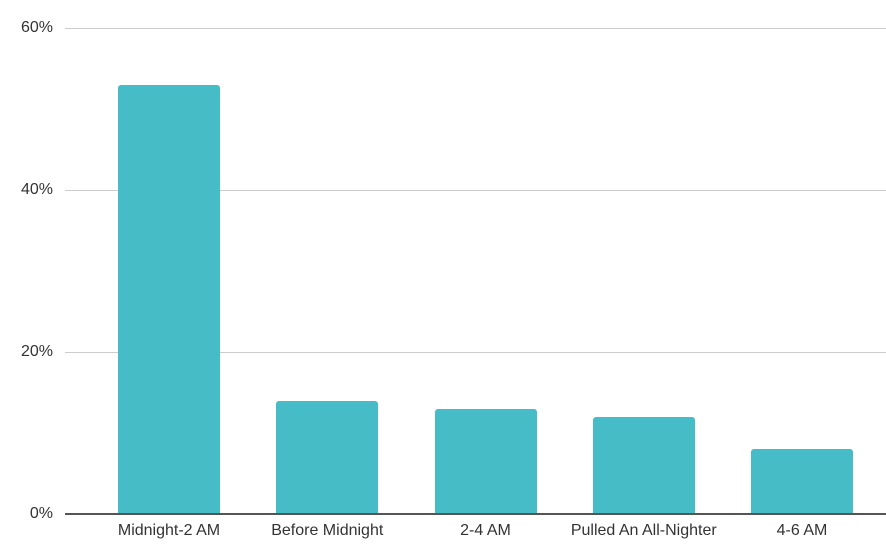 The image size is (886, 559). What do you see at coordinates (169, 530) in the screenshot?
I see `x-tick-label: Midnight-2 AM` at bounding box center [169, 530].